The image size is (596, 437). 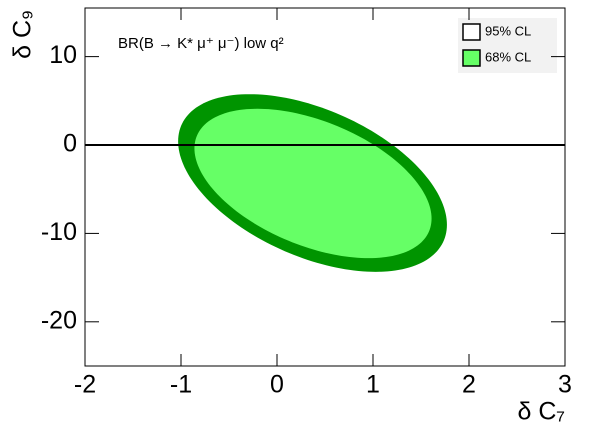 What do you see at coordinates (85, 385) in the screenshot?
I see `x-tick-label: -2` at bounding box center [85, 385].